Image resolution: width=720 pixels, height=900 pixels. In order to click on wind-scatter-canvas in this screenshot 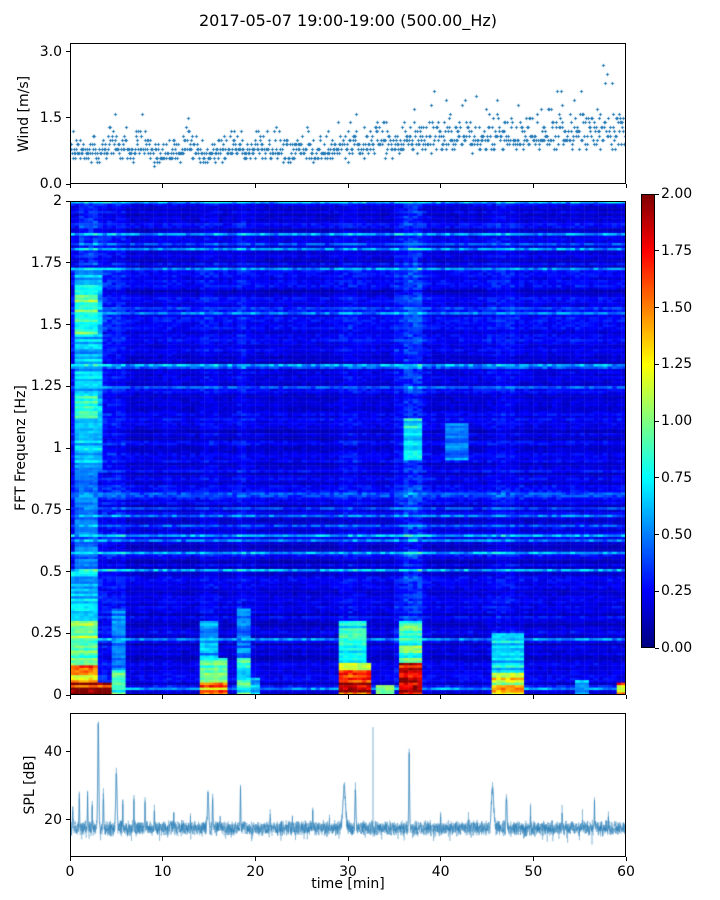, I will do `click(348, 113)`.